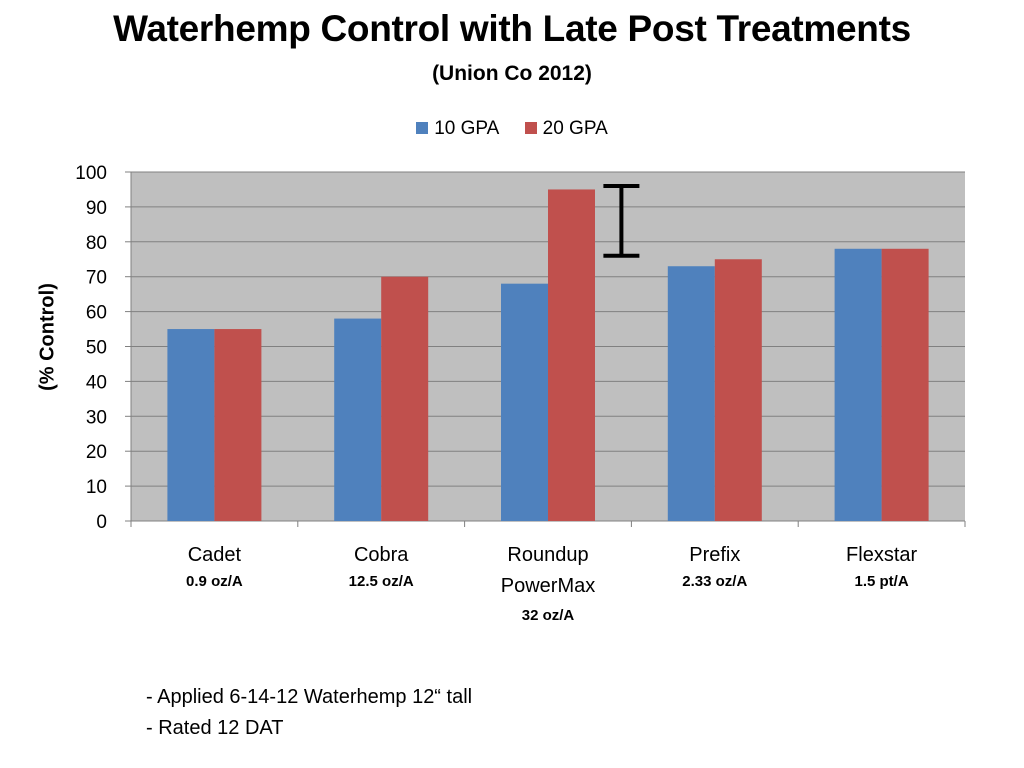  What do you see at coordinates (548, 586) in the screenshot?
I see `x-category-label: PowerMax` at bounding box center [548, 586].